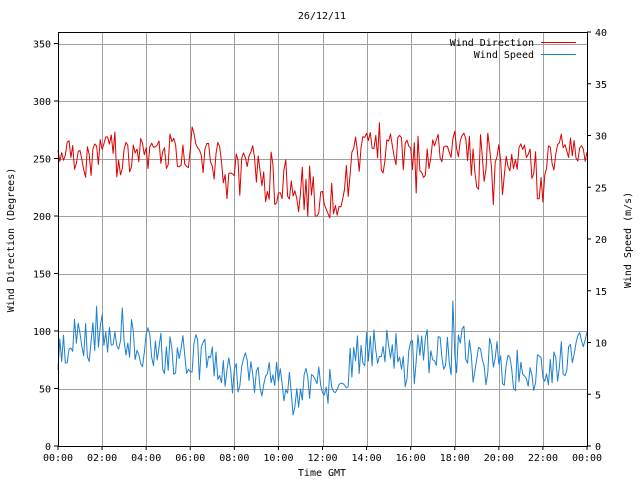 This screenshot has width=640, height=480. What do you see at coordinates (601, 344) in the screenshot?
I see `right-tick-label: 10` at bounding box center [601, 344].